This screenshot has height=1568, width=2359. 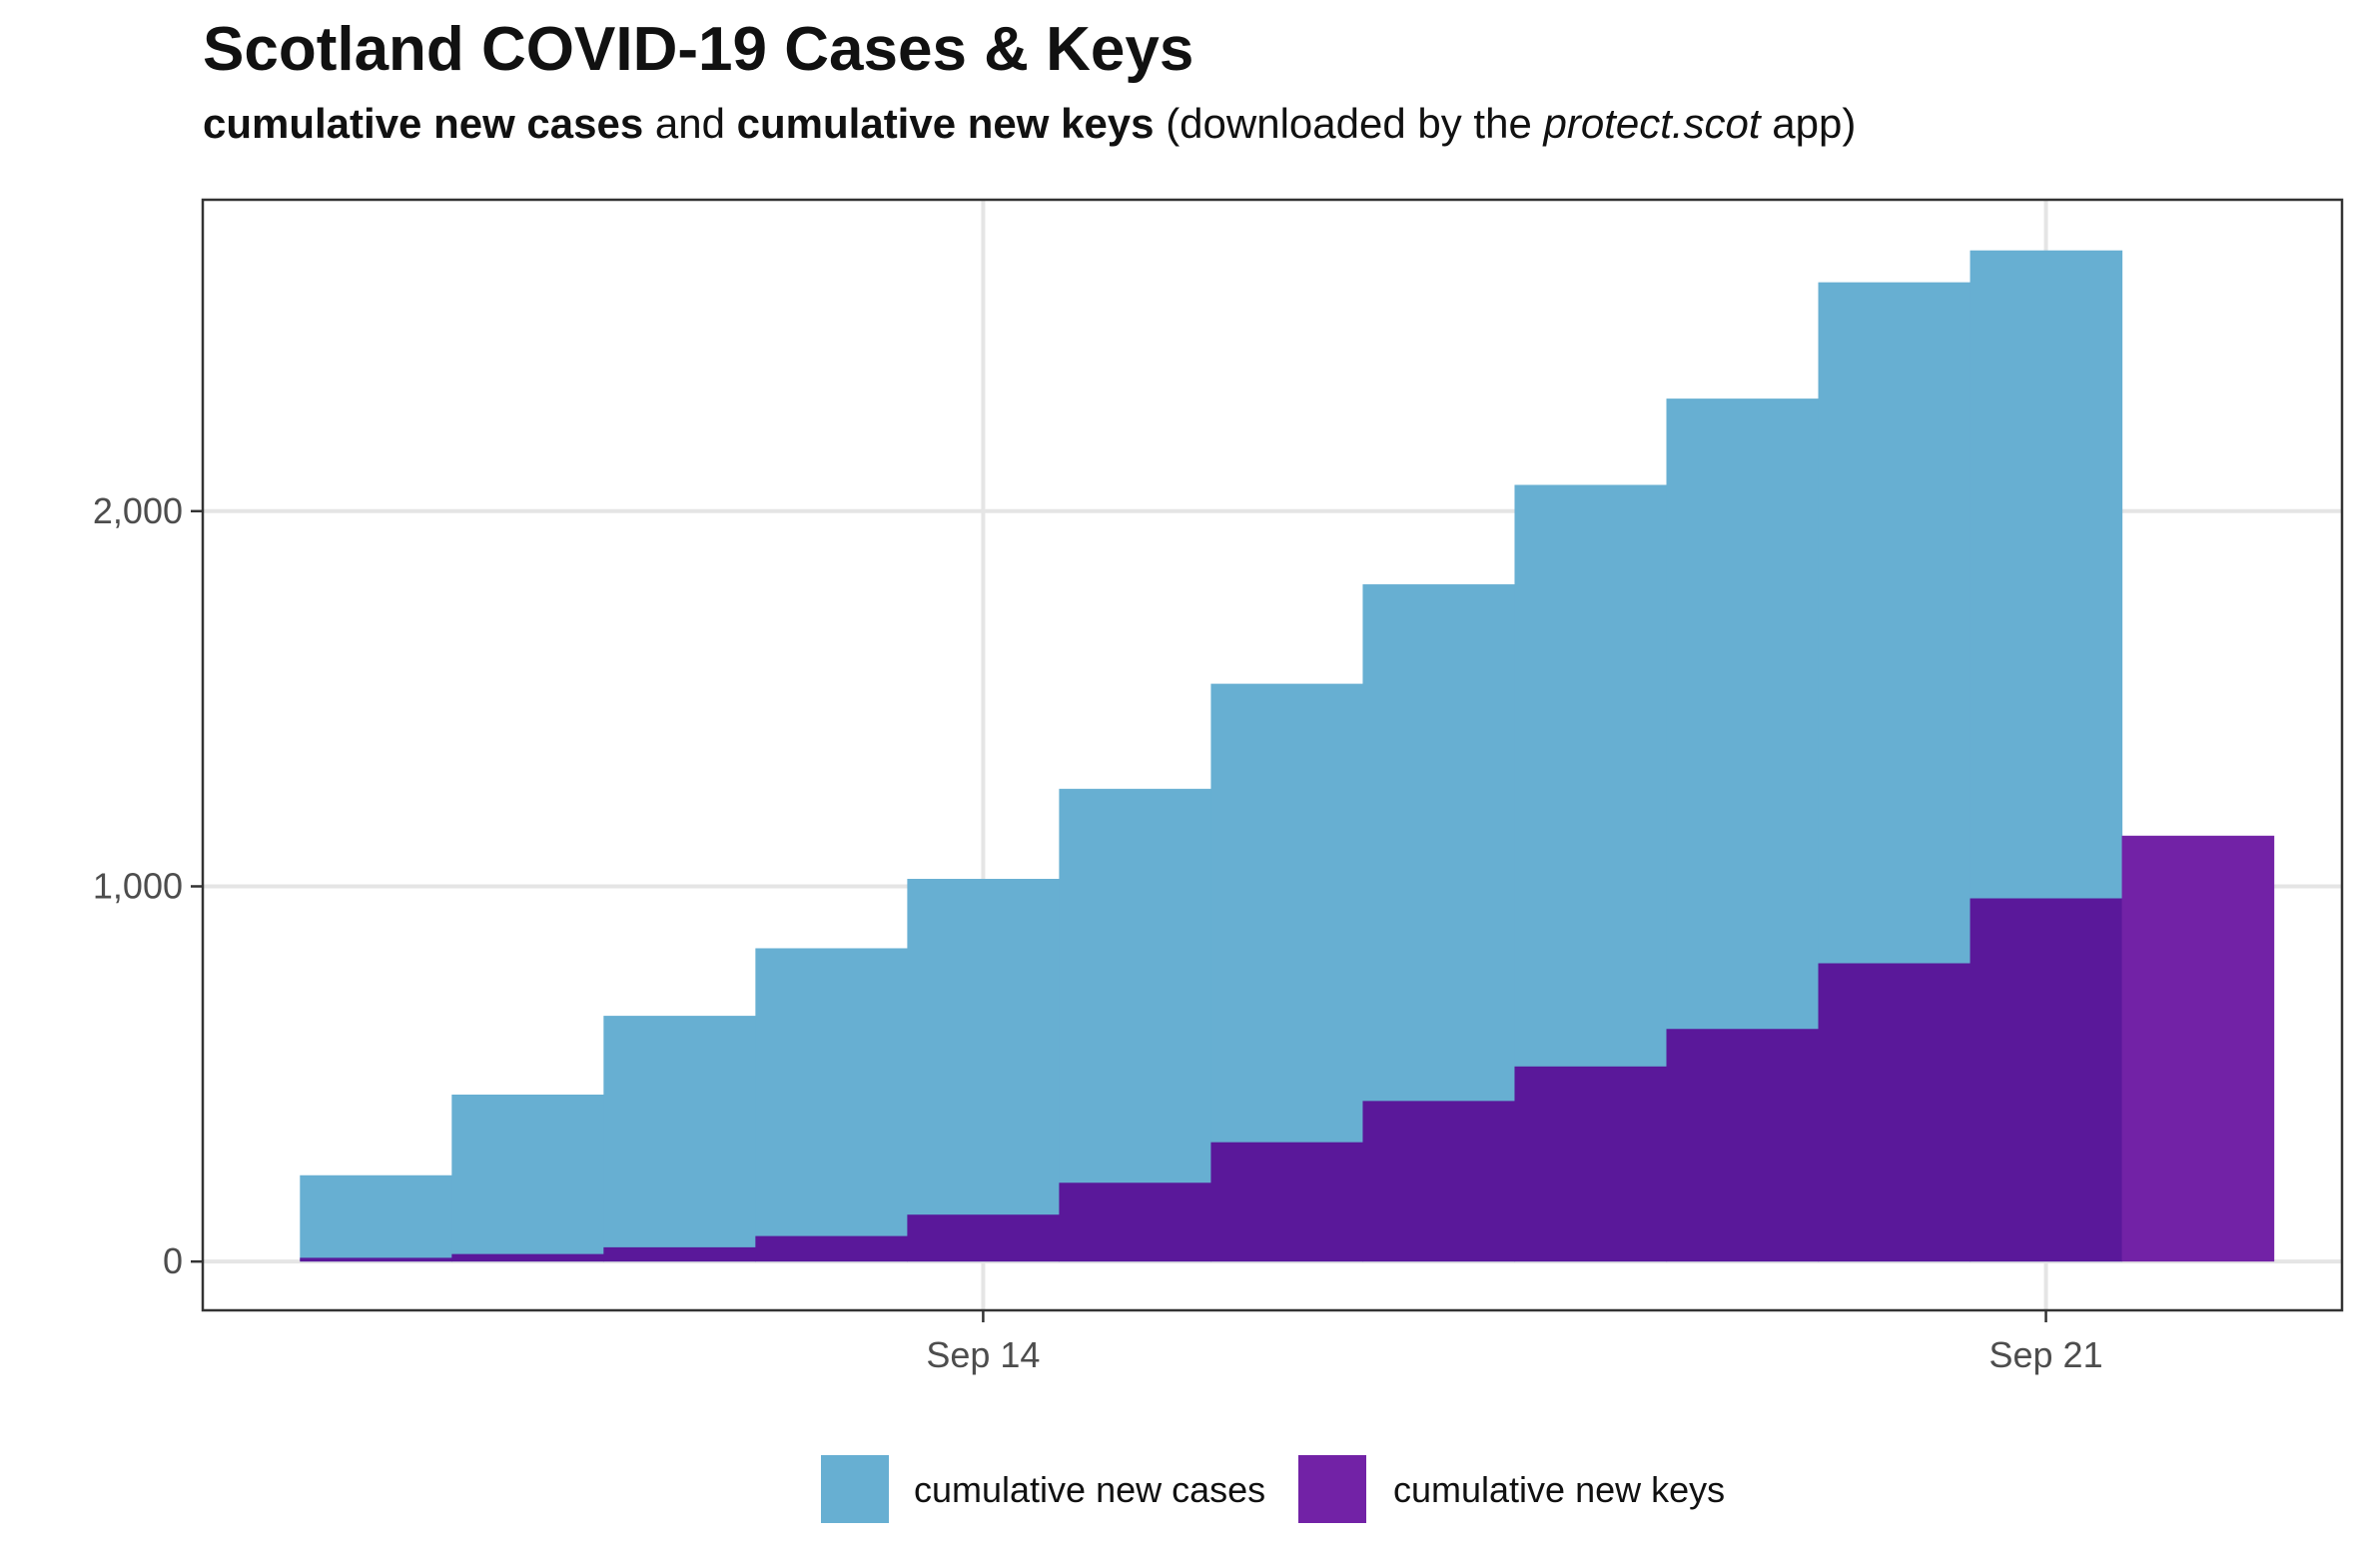 What do you see at coordinates (1089, 1489) in the screenshot?
I see `legend-label-cases: cumulative new cases` at bounding box center [1089, 1489].